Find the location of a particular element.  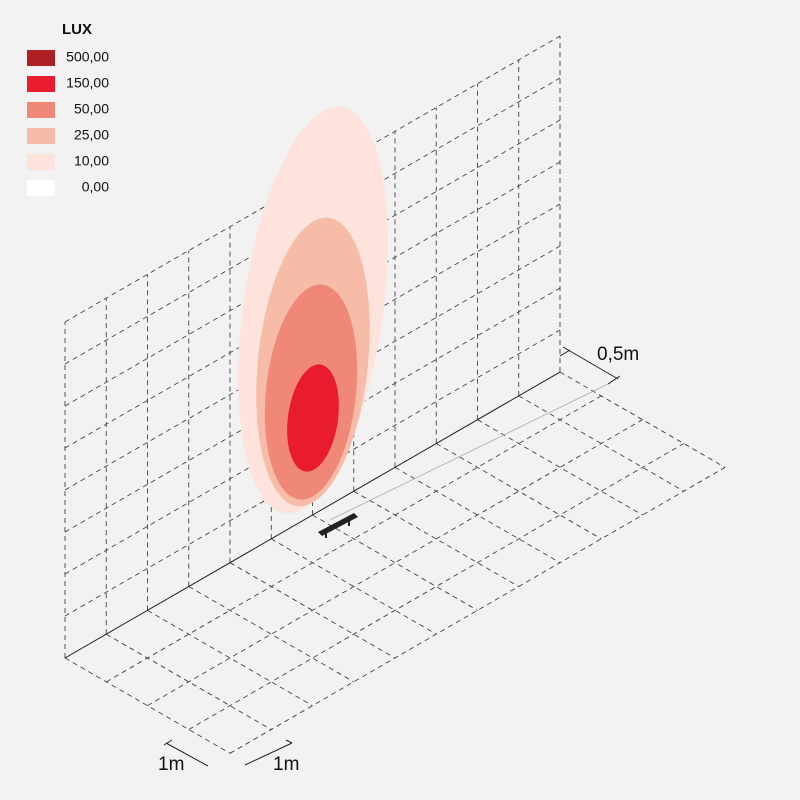

dimension-label: 0,5m is located at coordinates (618, 354).